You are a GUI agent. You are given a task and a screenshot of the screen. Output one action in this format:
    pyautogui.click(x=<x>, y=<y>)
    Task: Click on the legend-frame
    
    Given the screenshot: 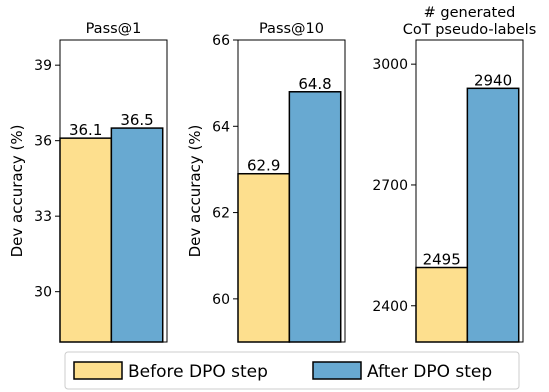 What is the action you would take?
    pyautogui.click(x=292, y=370)
    